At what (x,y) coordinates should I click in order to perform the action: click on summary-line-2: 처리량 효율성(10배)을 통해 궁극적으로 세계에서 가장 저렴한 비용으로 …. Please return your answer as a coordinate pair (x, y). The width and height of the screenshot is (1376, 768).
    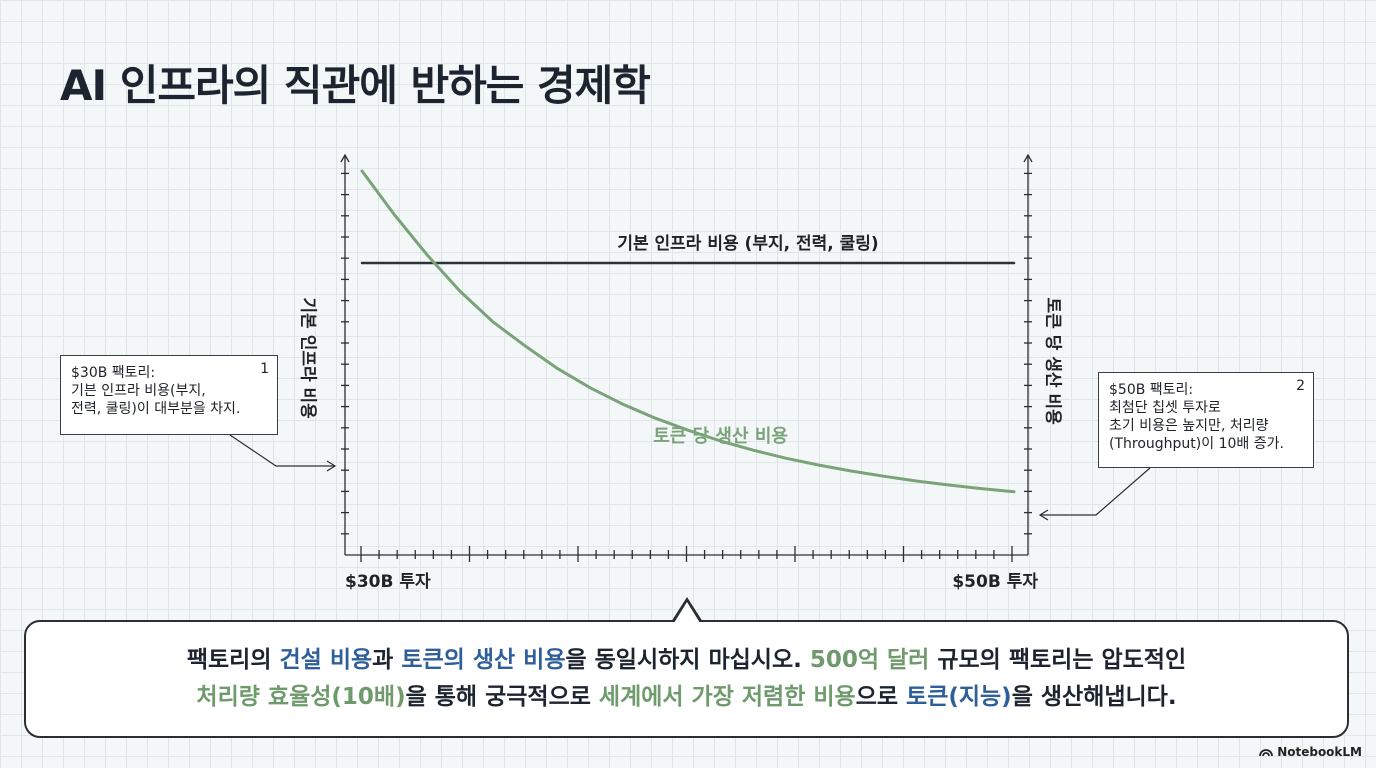
    Looking at the image, I should click on (686, 697).